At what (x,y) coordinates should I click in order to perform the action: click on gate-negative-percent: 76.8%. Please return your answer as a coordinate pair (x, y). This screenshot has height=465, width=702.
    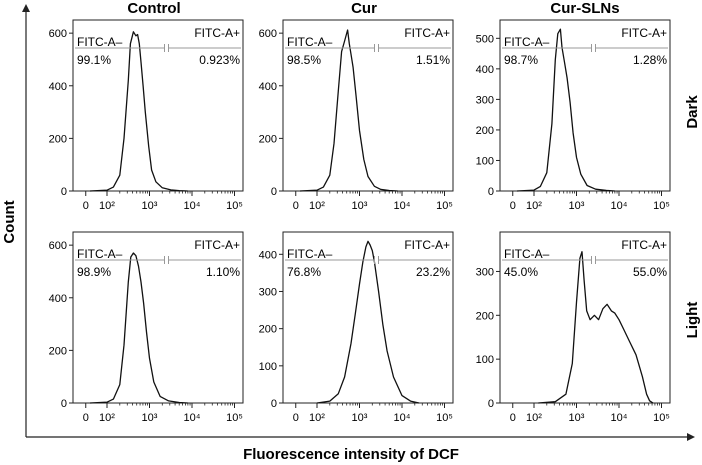
    Looking at the image, I should click on (304, 272).